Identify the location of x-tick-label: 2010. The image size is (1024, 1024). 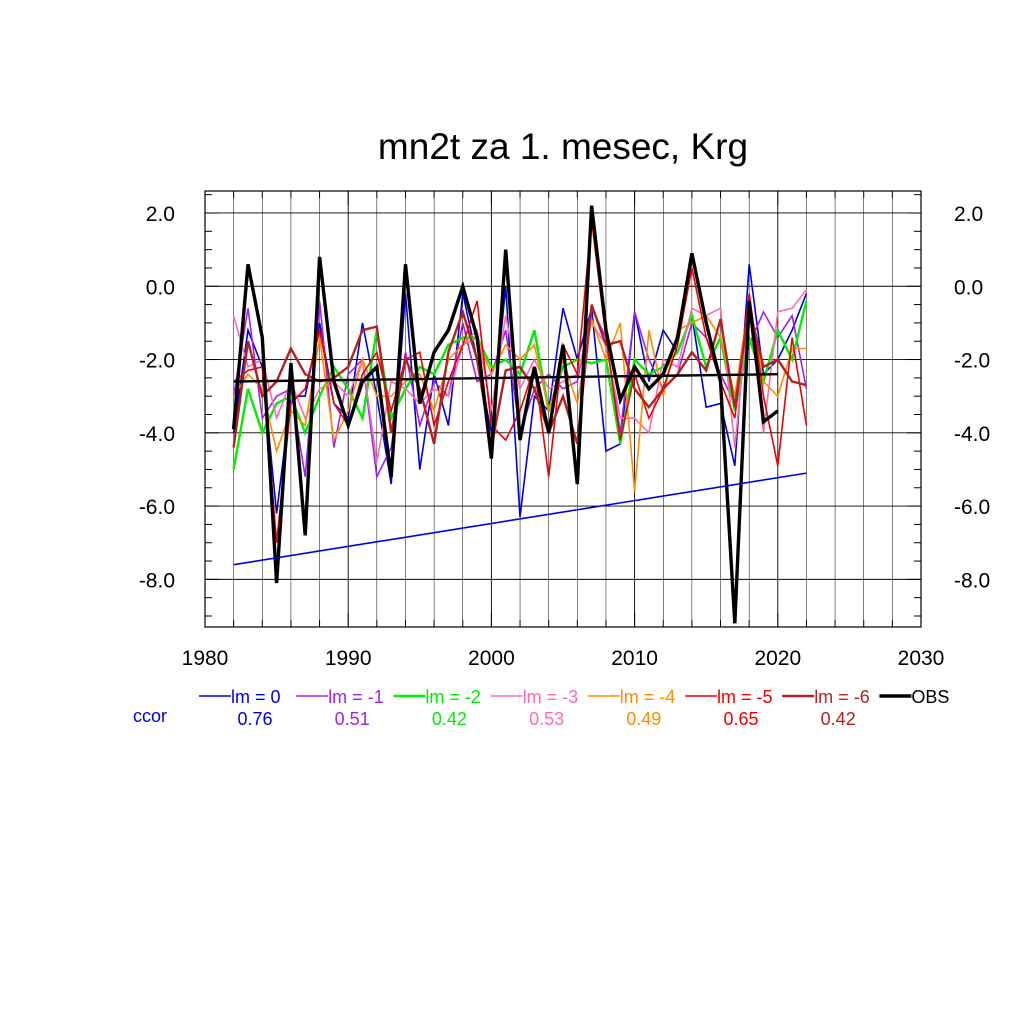
(634, 658).